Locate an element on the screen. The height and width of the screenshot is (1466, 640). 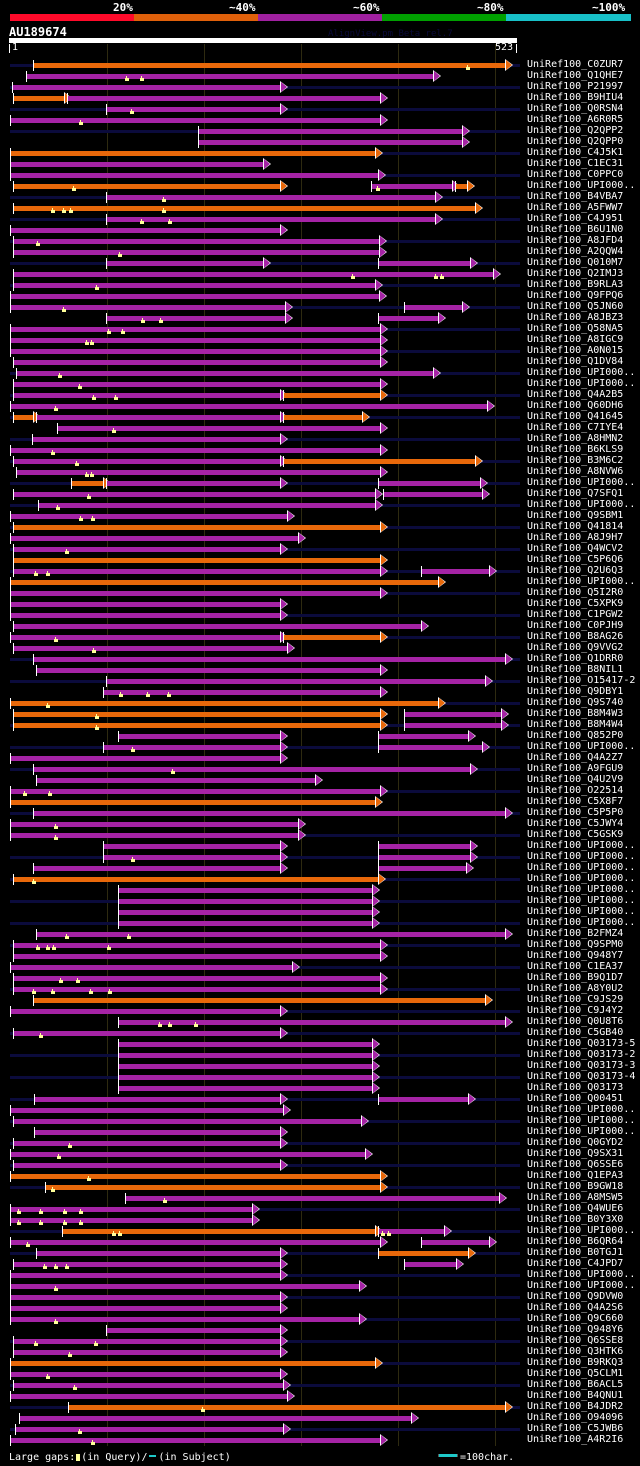
alignment-row: UniRef100_B8M4W3 is located at coordinates (320, 714).